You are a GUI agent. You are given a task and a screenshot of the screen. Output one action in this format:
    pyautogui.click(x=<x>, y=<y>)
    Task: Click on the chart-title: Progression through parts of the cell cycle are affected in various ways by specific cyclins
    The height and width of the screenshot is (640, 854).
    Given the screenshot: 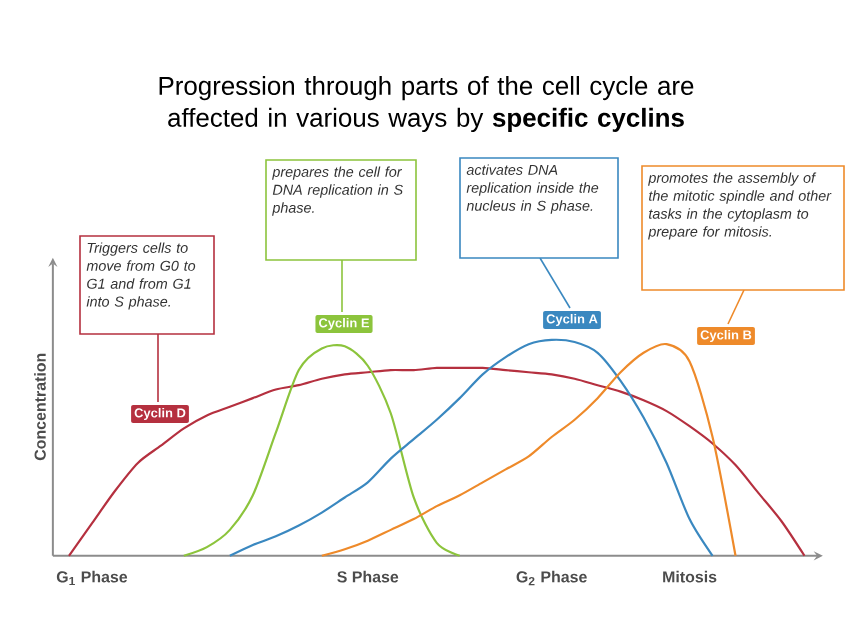 What is the action you would take?
    pyautogui.click(x=426, y=104)
    